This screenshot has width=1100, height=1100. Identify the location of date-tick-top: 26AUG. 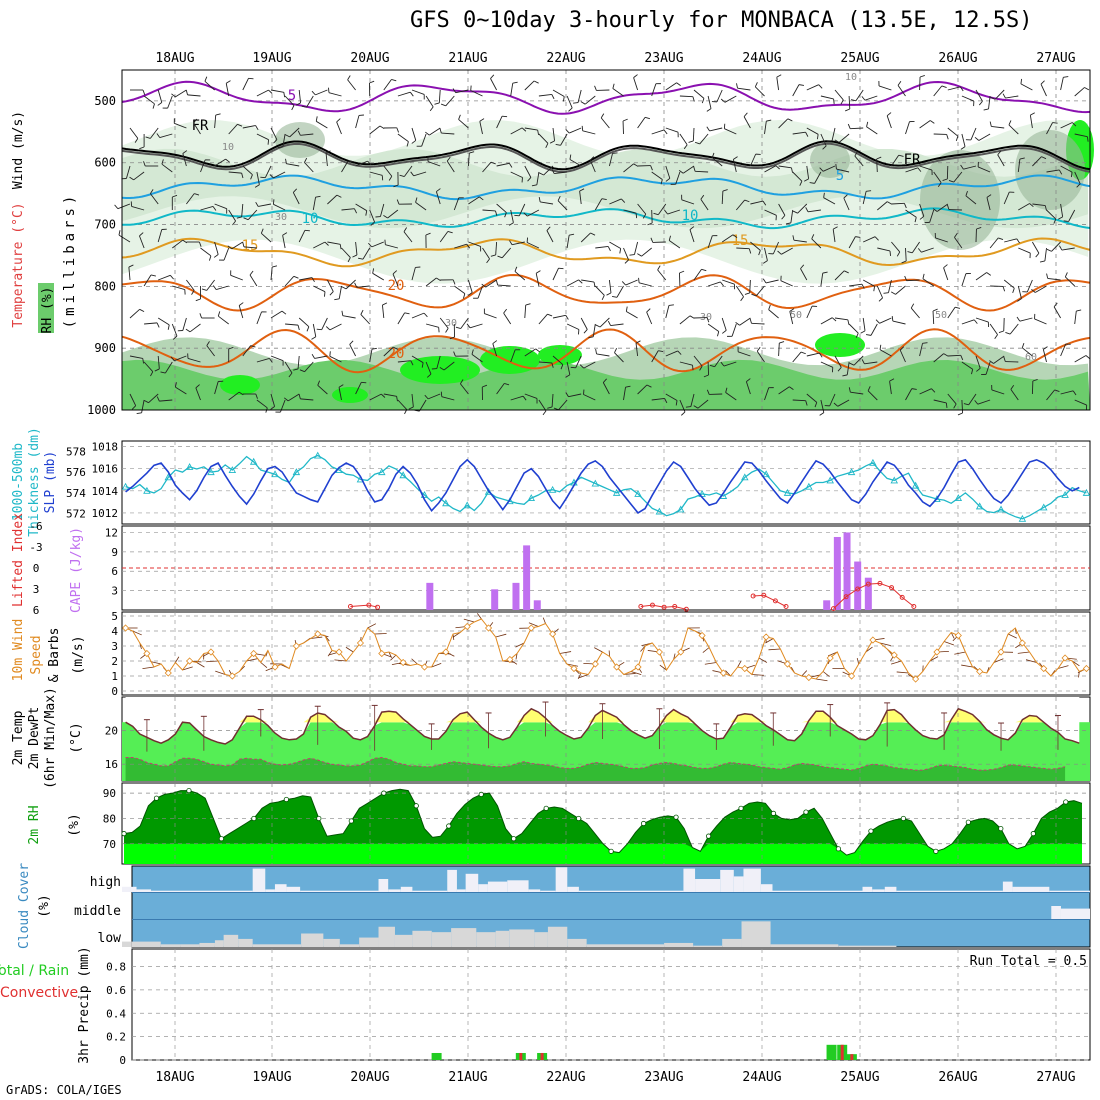
(957, 58).